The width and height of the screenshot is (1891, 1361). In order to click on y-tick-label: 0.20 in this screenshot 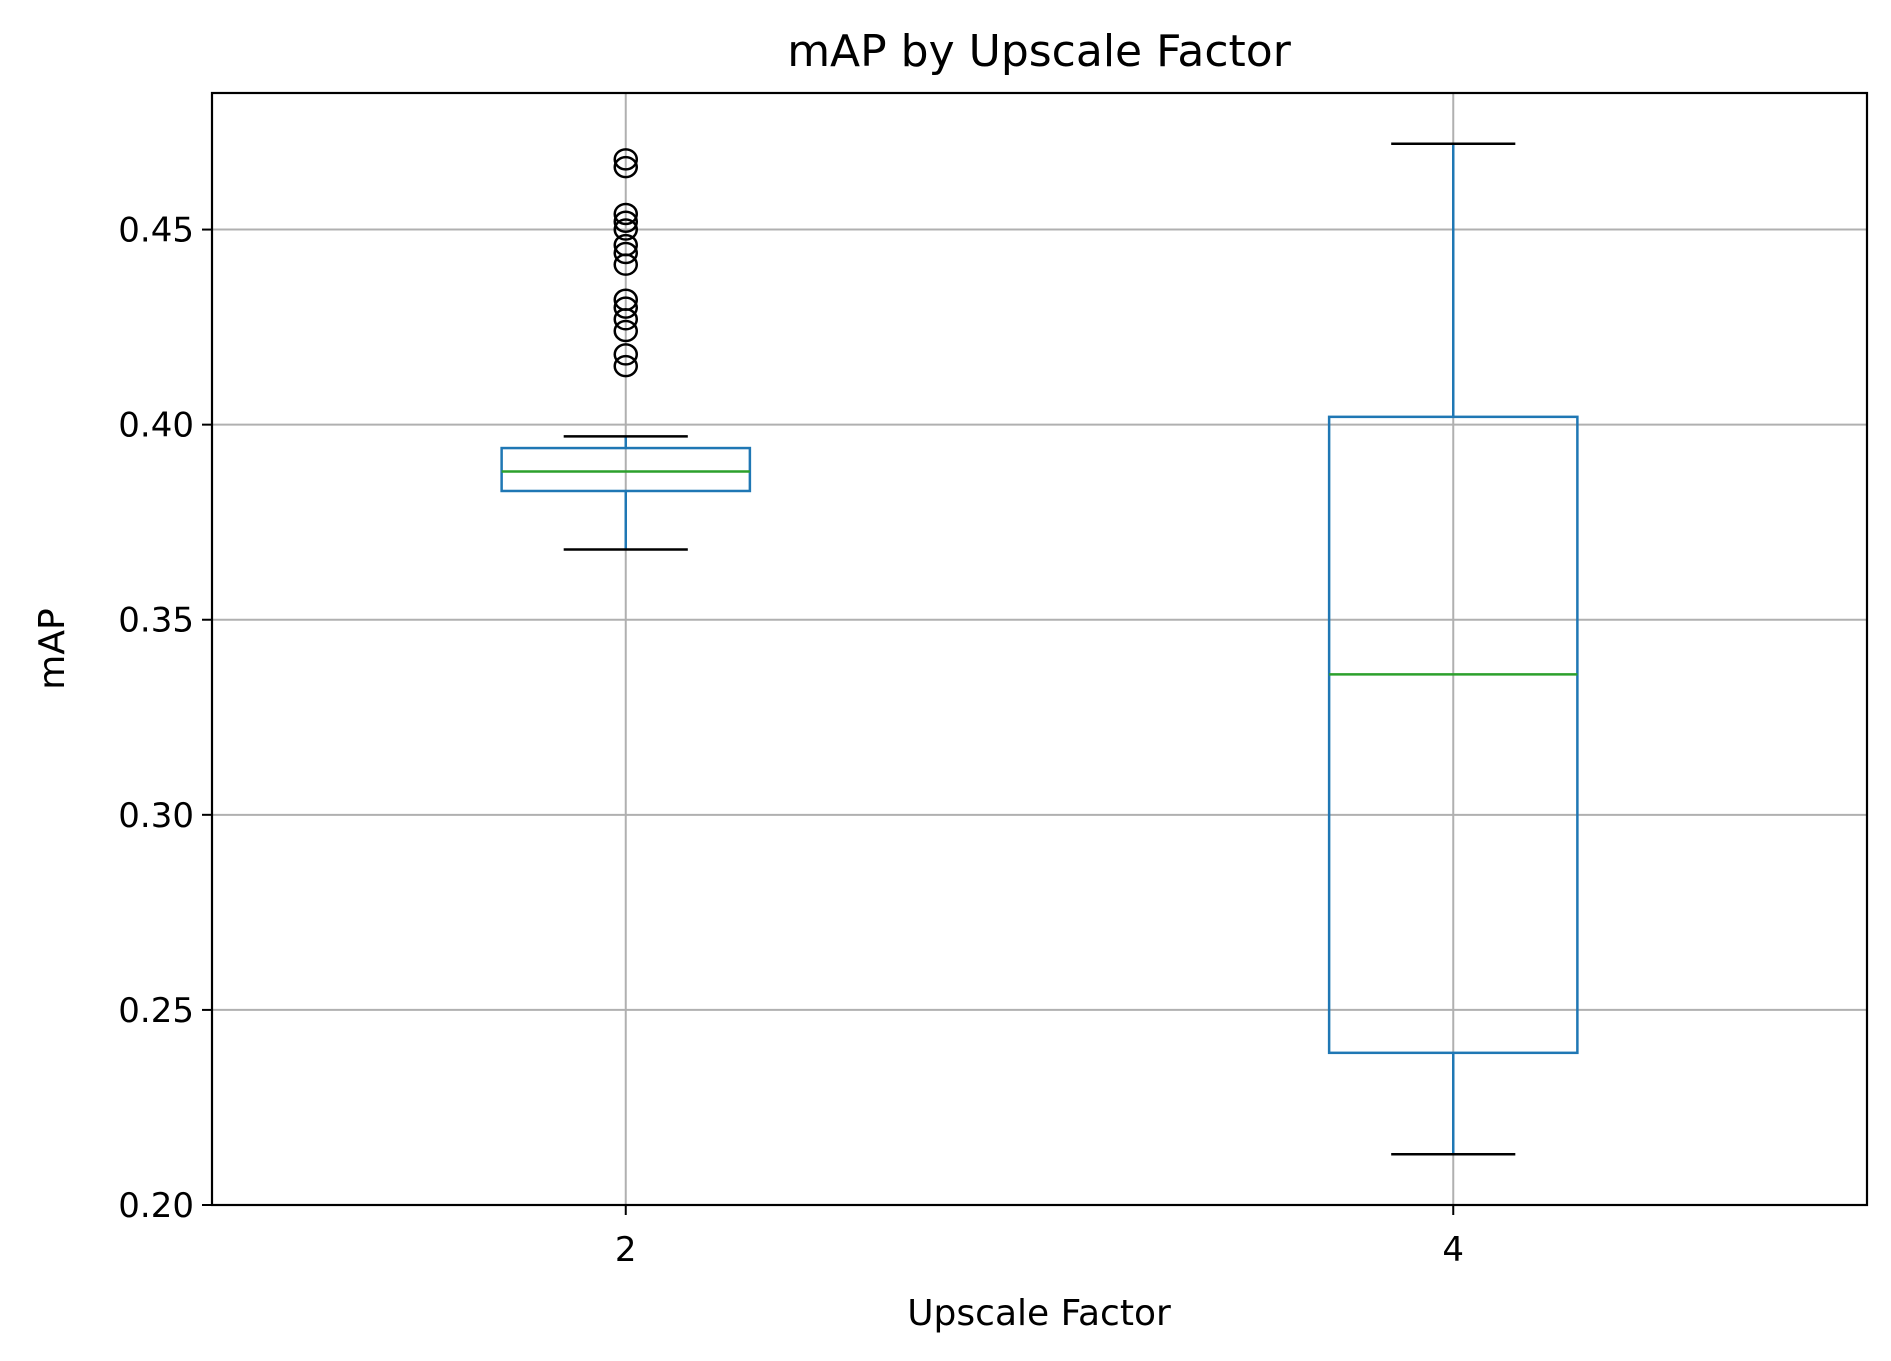, I will do `click(156, 1206)`.